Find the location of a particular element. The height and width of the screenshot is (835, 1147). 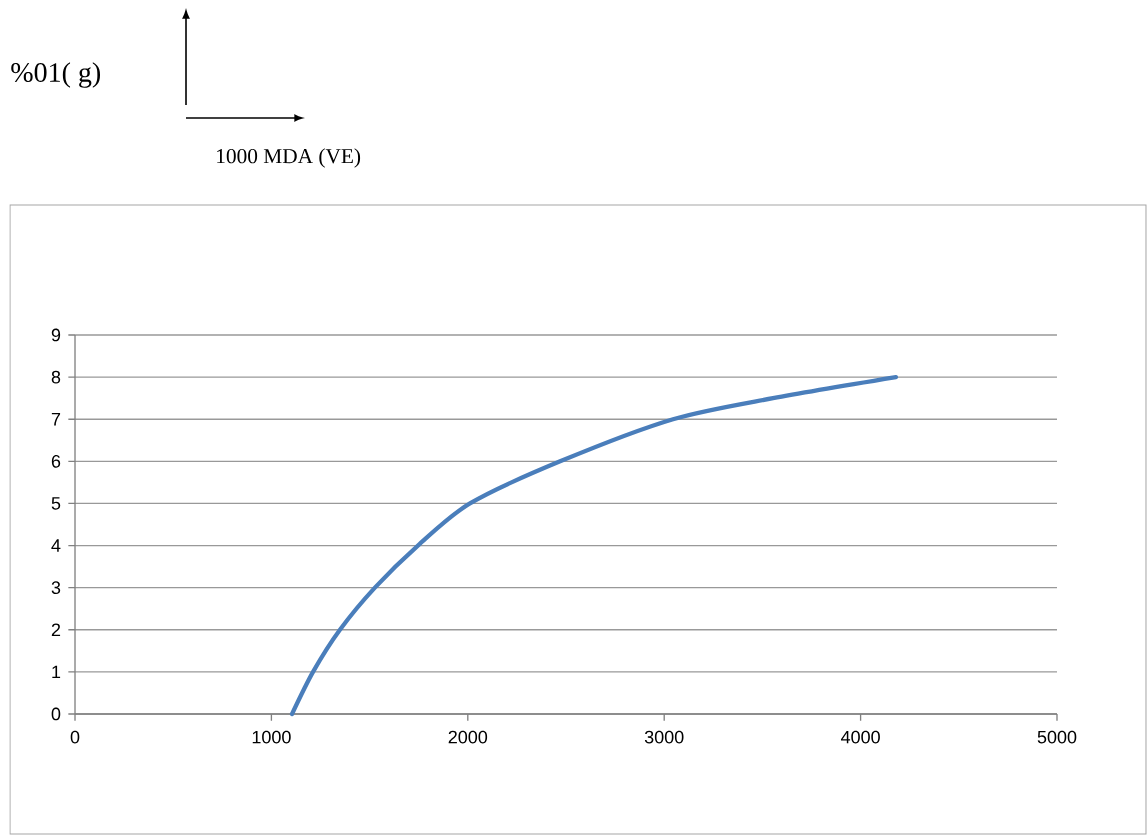

x-tick-label: 0 is located at coordinates (75, 737).